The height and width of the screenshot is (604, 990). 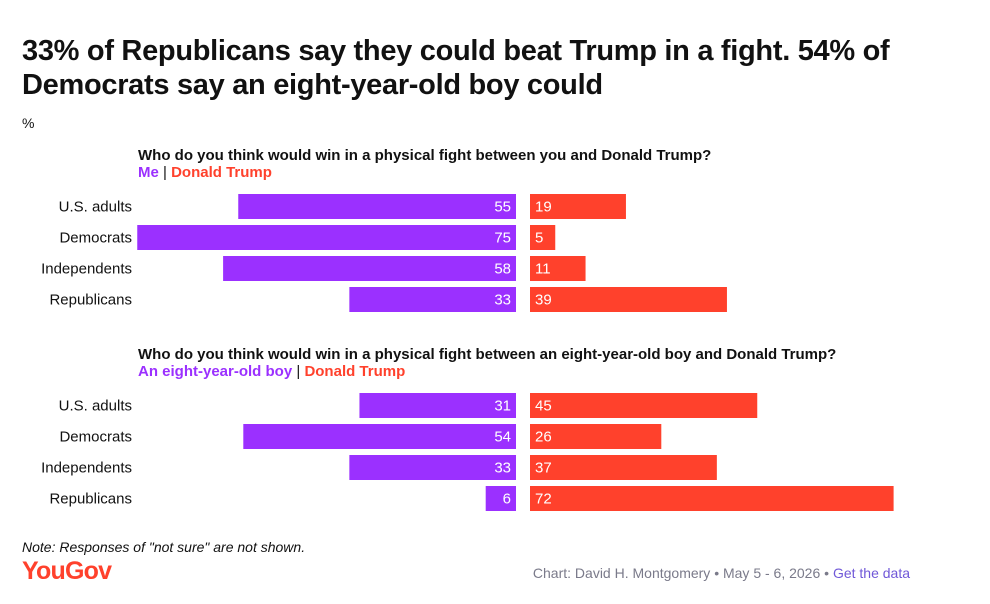 What do you see at coordinates (539, 238) in the screenshot?
I see `value-label-right-democrats: 5` at bounding box center [539, 238].